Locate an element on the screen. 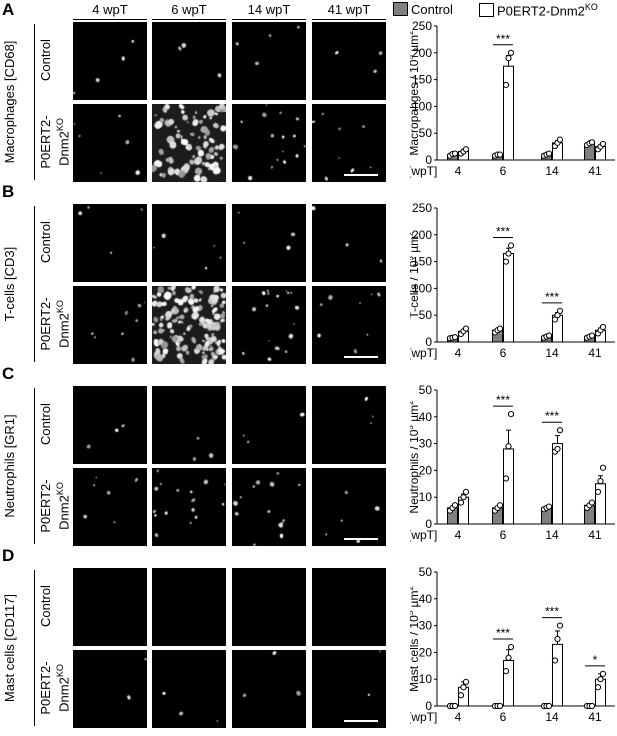 Image resolution: width=617 pixels, height=736 pixels. significance-label: * is located at coordinates (595, 660).